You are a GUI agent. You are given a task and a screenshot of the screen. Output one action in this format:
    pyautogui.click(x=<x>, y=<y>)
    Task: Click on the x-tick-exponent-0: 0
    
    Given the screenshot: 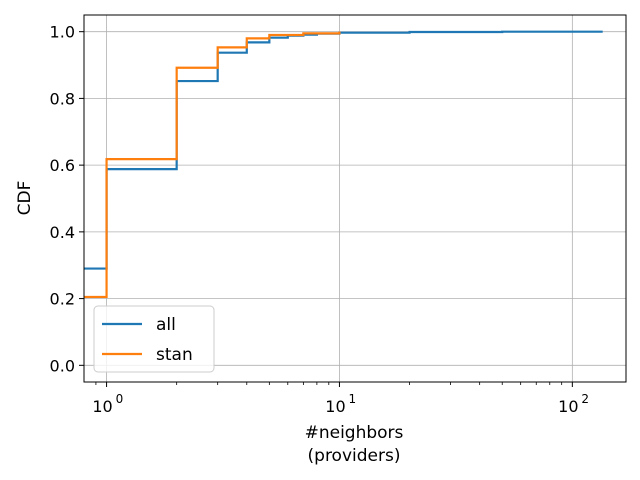 What is the action you would take?
    pyautogui.click(x=120, y=399)
    